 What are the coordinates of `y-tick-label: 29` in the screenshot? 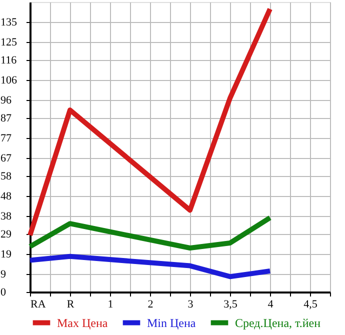 It's located at (6, 234).